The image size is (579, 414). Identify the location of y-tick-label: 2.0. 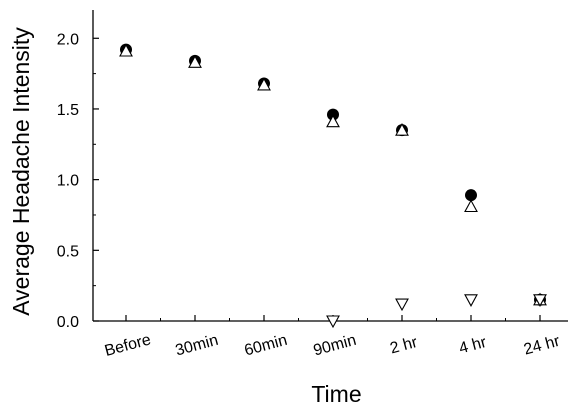
(68, 39).